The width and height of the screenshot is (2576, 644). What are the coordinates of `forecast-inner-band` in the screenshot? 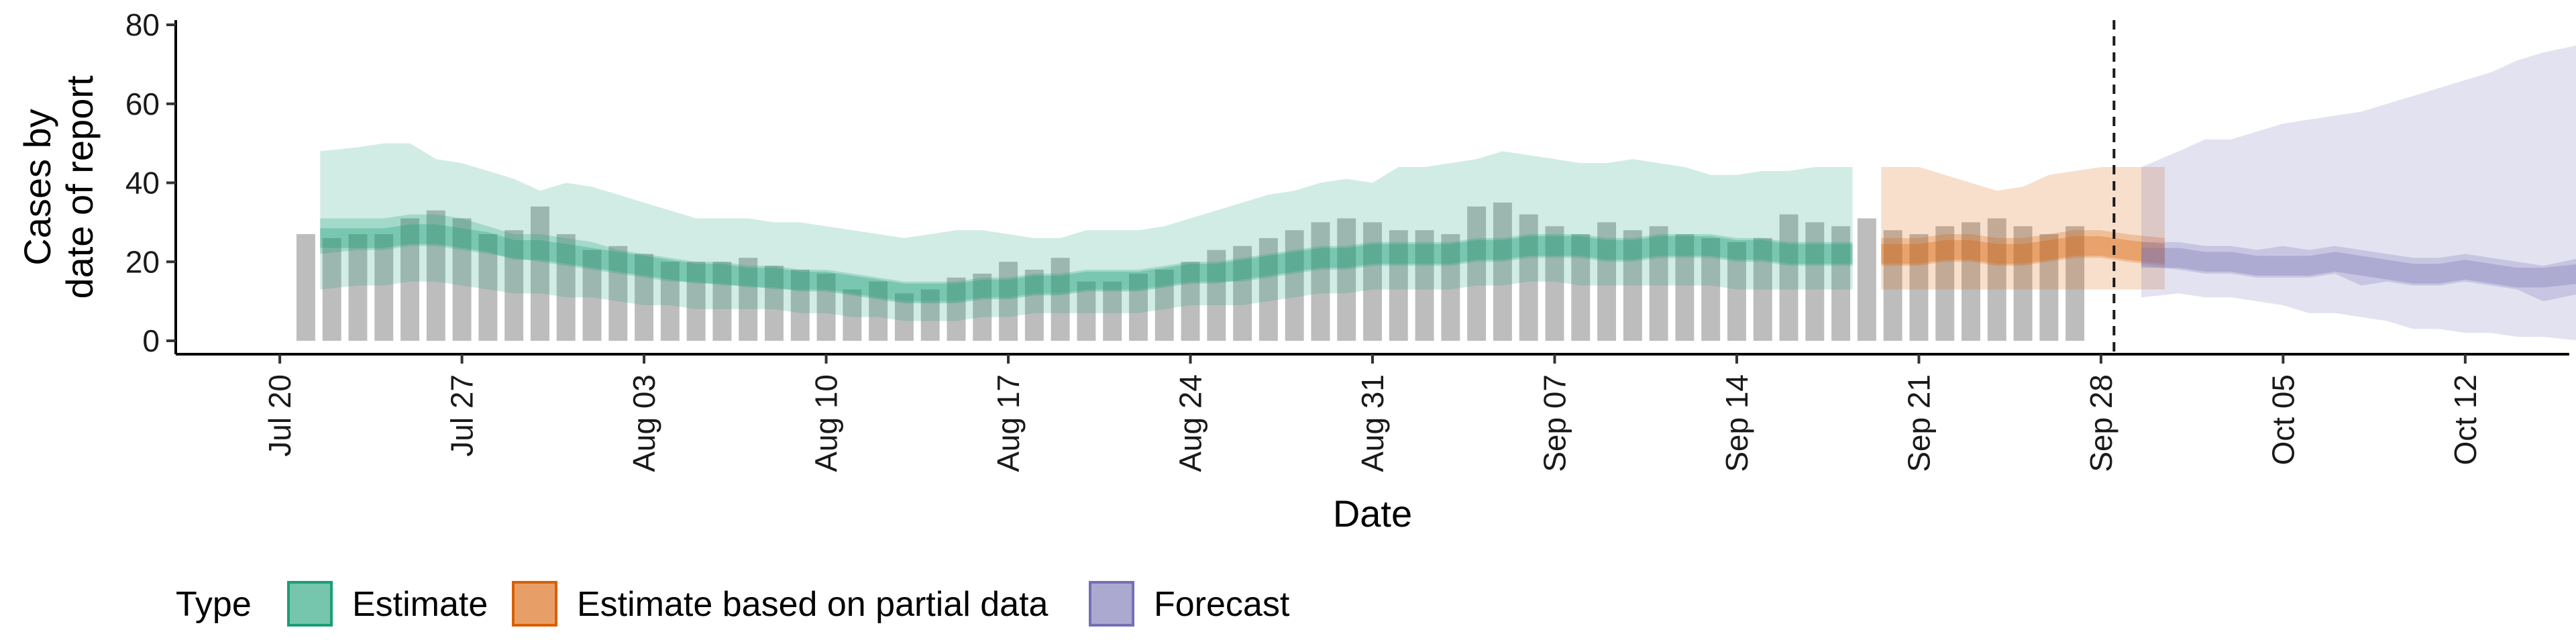 It's located at (2358, 271).